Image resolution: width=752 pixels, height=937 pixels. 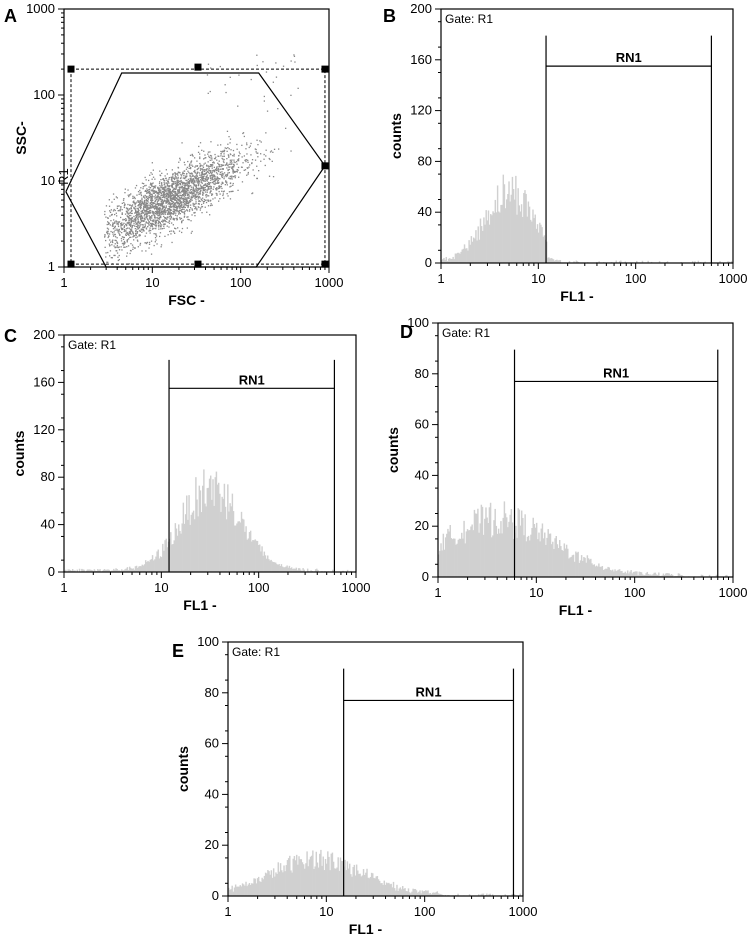 What do you see at coordinates (44, 429) in the screenshot?
I see `y-tick-label: 120` at bounding box center [44, 429].